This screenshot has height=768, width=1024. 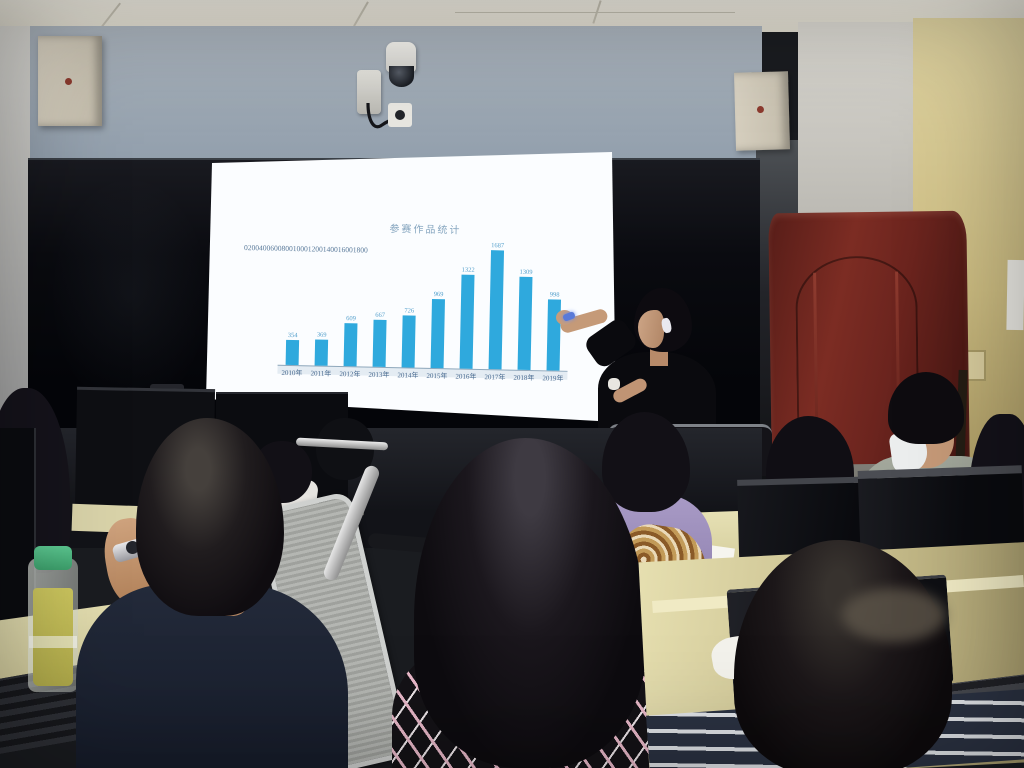 I want to click on chart-bars: 354 369 609 667 726 969 1322 1687 1309 998, so click(x=424, y=304).